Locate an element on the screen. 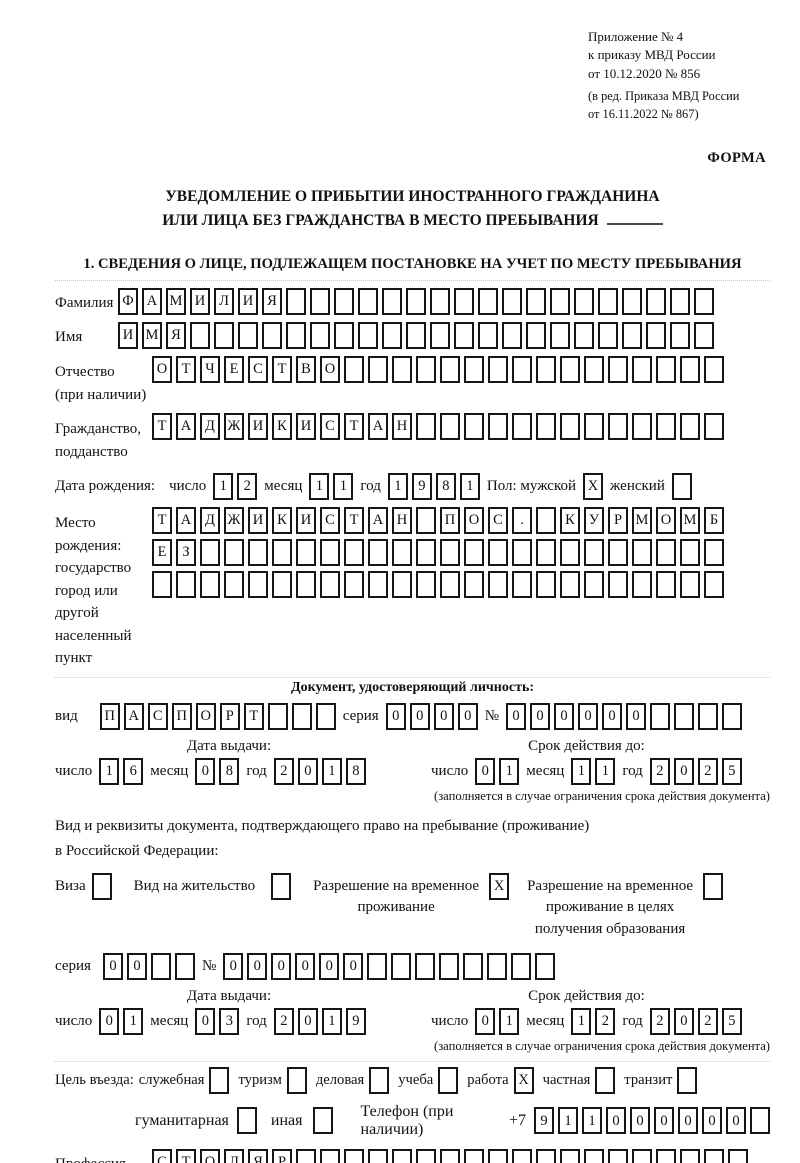 The image size is (800, 1163). year-word: год is located at coordinates (632, 1020).